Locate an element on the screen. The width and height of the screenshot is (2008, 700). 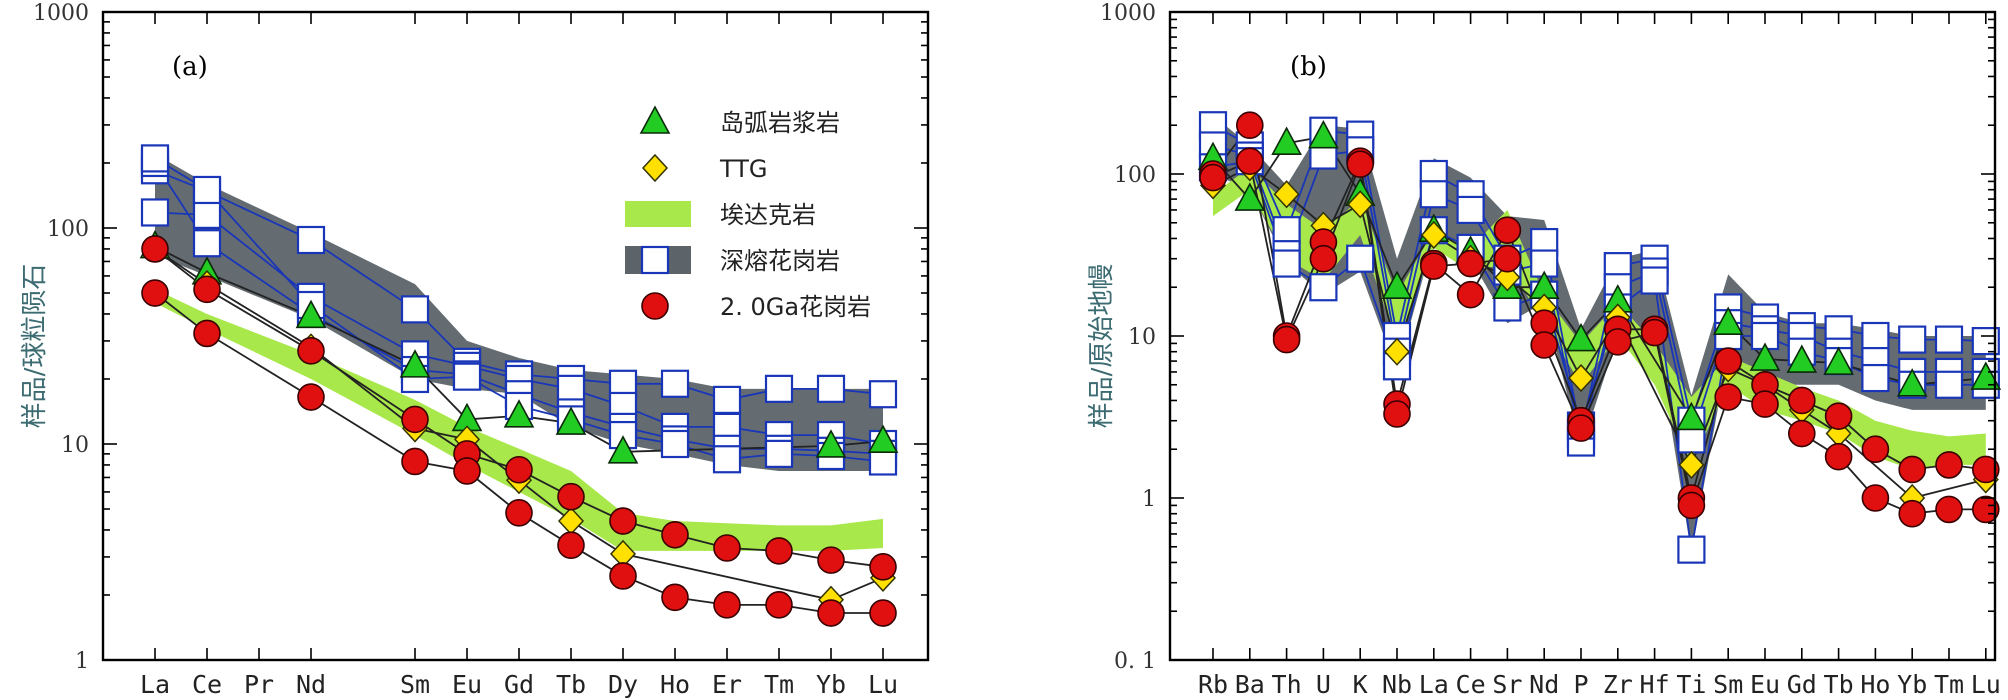
legend-label-anatectic: 深熔花岗岩 is located at coordinates (780, 261).